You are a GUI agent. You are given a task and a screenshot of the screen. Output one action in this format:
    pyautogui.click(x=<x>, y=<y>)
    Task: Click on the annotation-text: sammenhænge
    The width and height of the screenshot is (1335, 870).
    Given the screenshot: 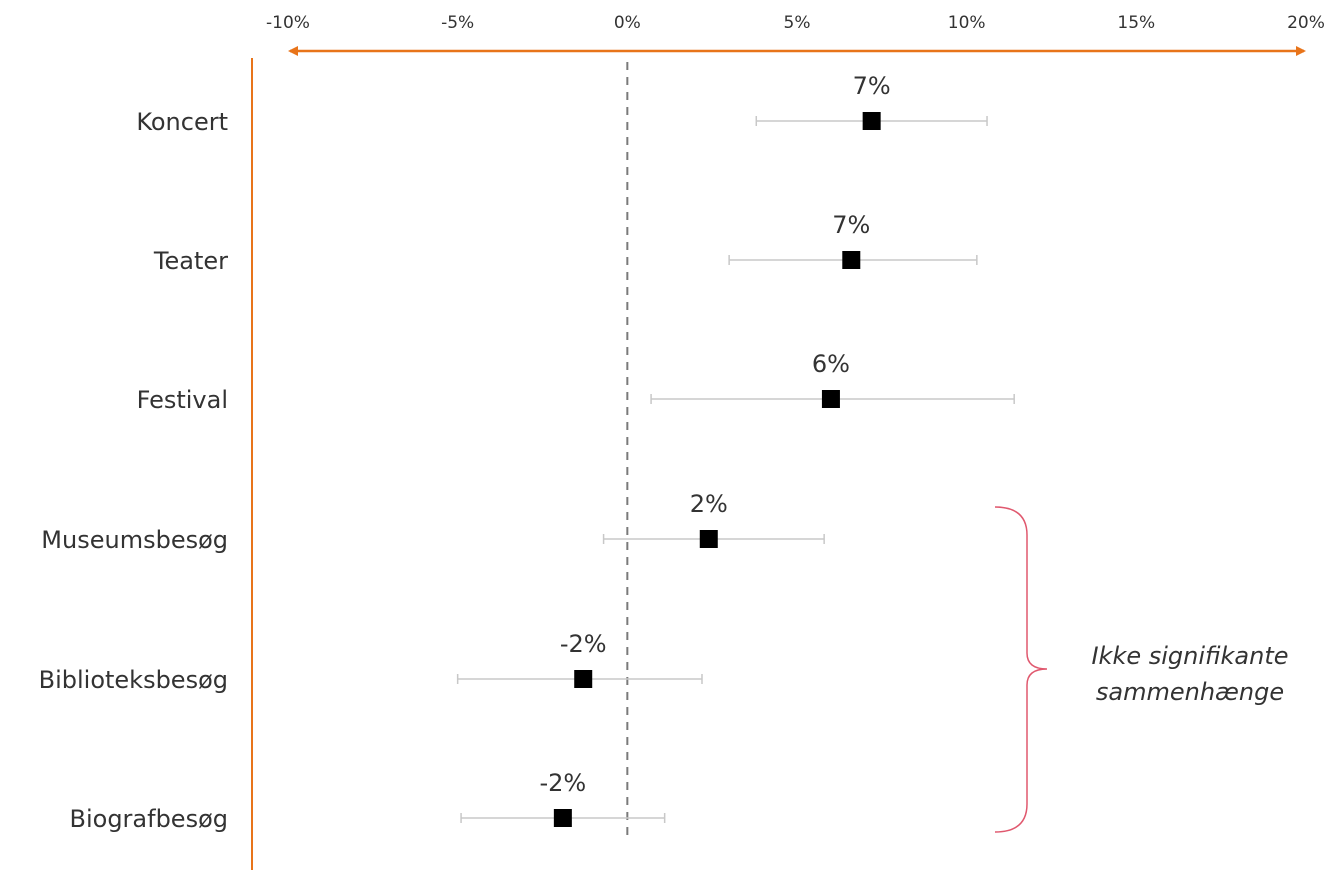 What is the action you would take?
    pyautogui.click(x=1190, y=692)
    